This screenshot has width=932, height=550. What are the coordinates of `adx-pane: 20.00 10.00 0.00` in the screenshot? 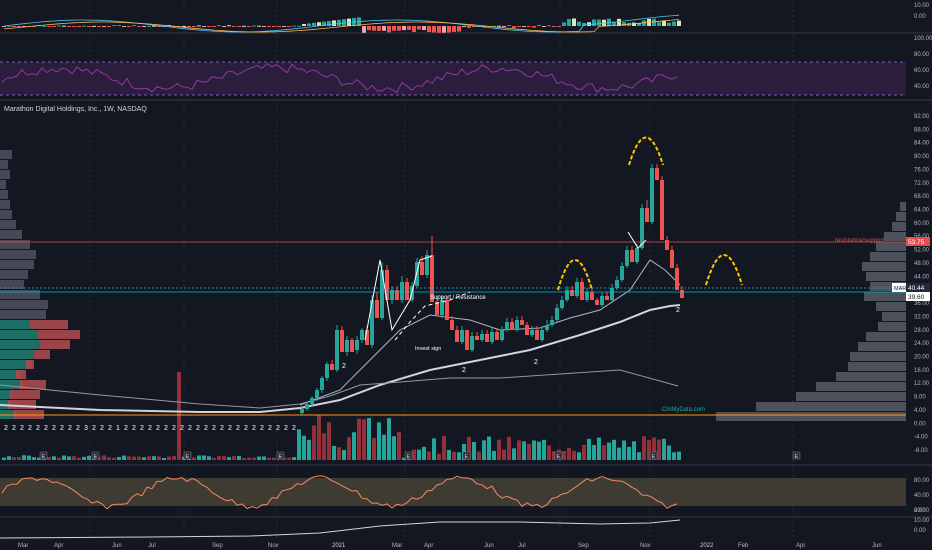 It's located at (465, 523).